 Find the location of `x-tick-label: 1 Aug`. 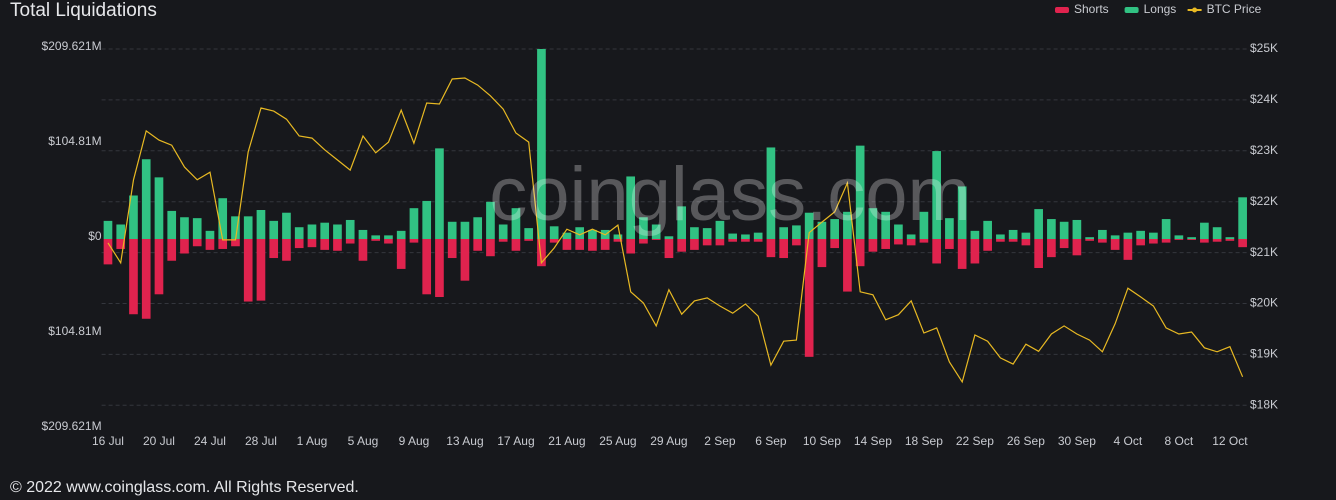

x-tick-label: 1 Aug is located at coordinates (312, 441).